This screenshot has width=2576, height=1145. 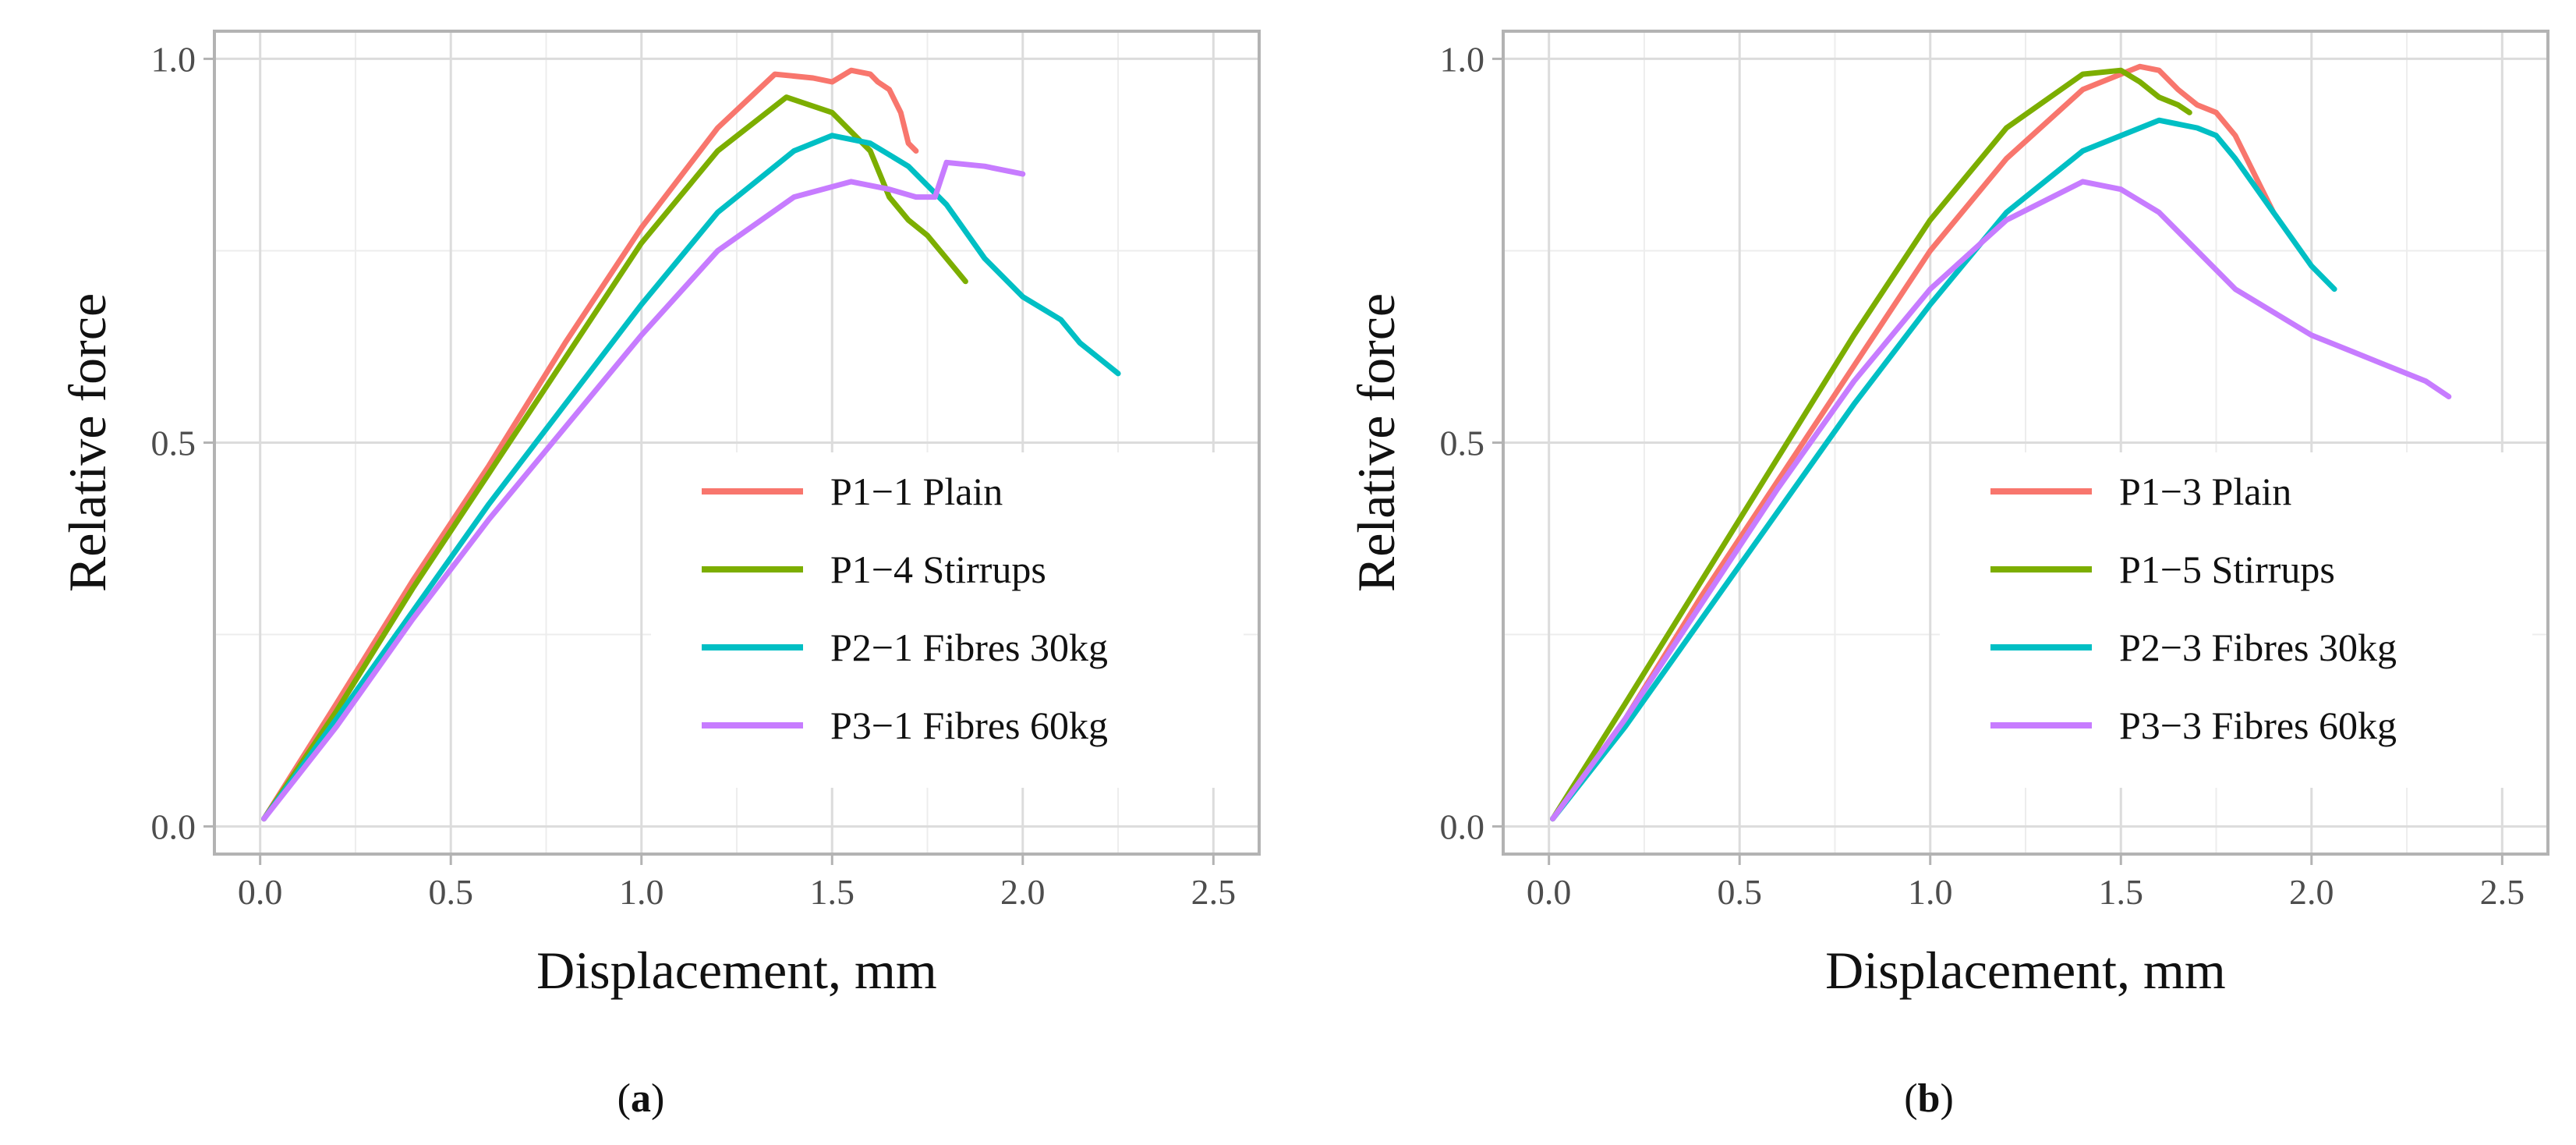 I want to click on legend-label-3: P3−3 Fibres 60kg, so click(x=2258, y=725).